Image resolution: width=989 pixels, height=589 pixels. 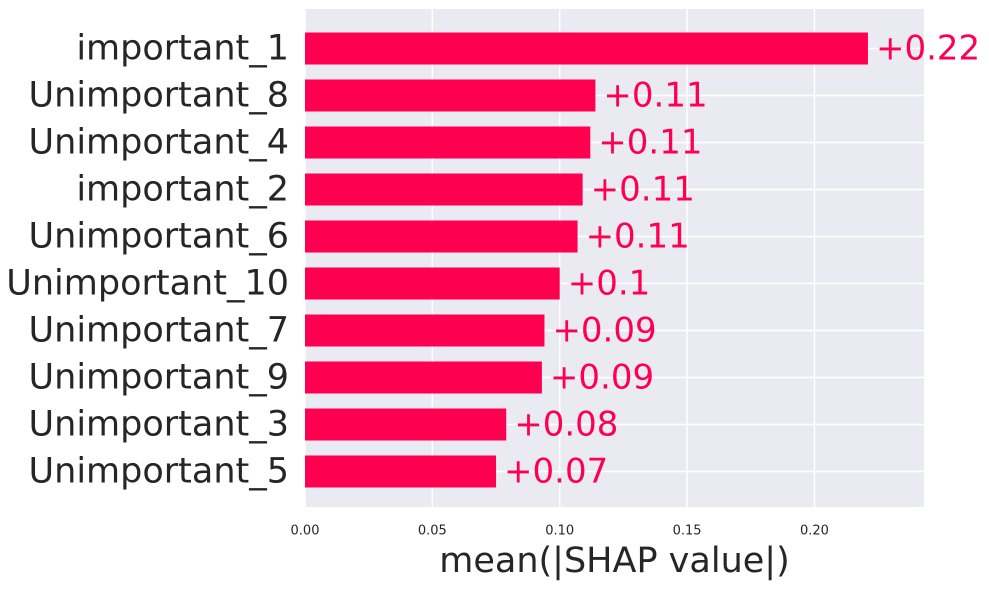 What do you see at coordinates (432, 531) in the screenshot?
I see `x-tick-label: 0.05` at bounding box center [432, 531].